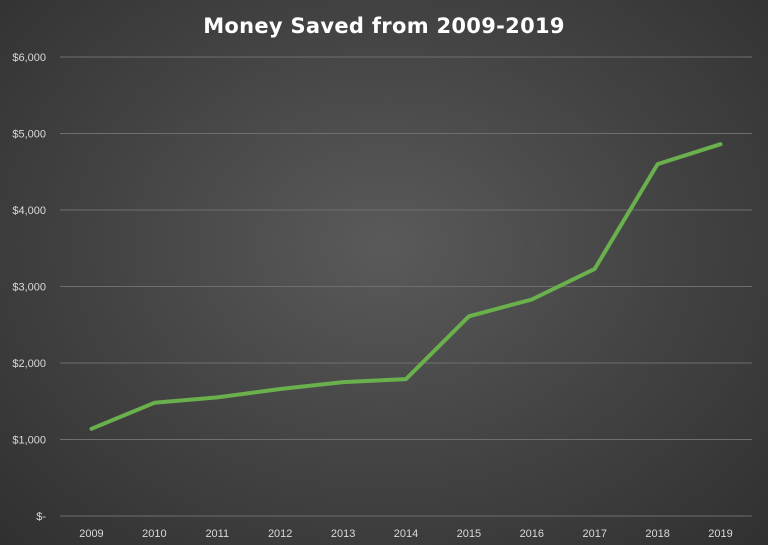  I want to click on x-tick-label: 2012, so click(280, 534).